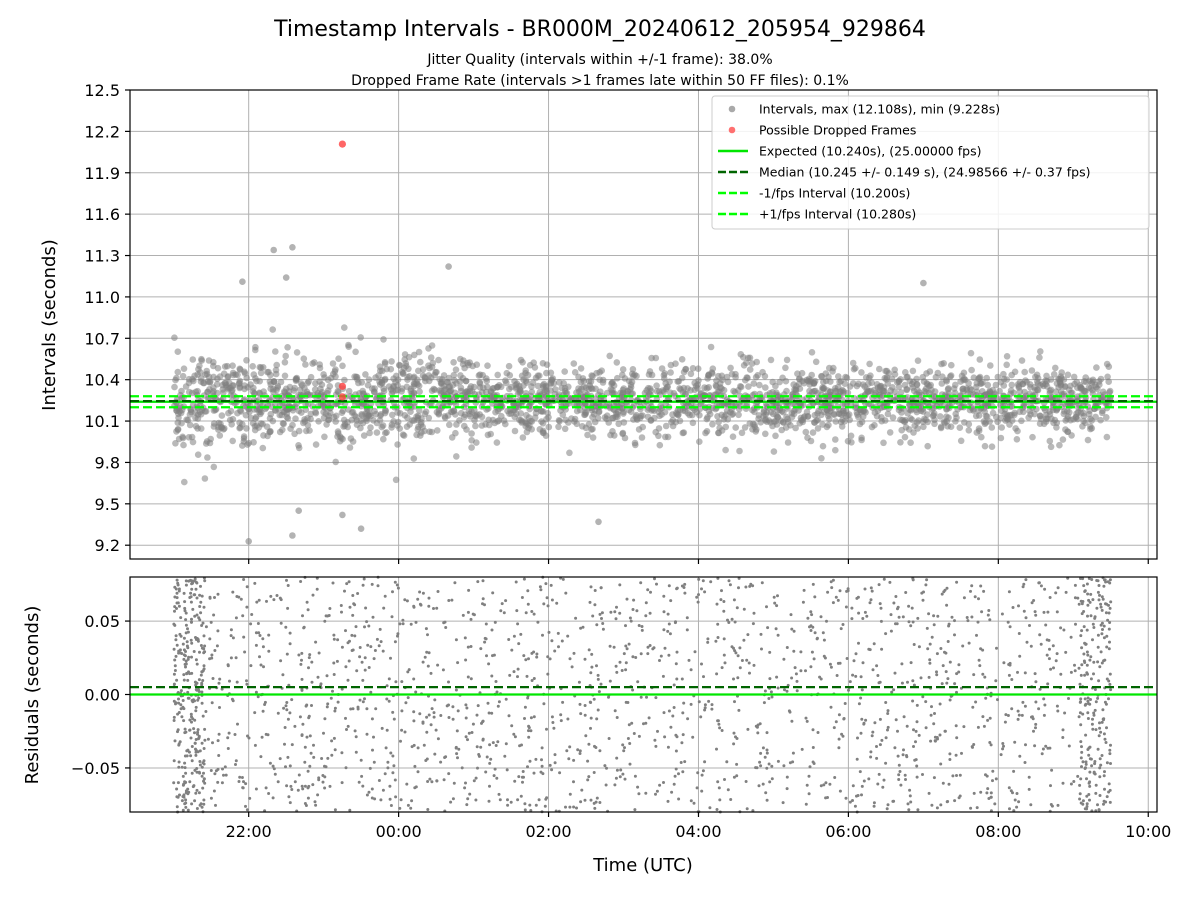 Image resolution: width=1200 pixels, height=900 pixels. I want to click on legend-marker, so click(732, 109).